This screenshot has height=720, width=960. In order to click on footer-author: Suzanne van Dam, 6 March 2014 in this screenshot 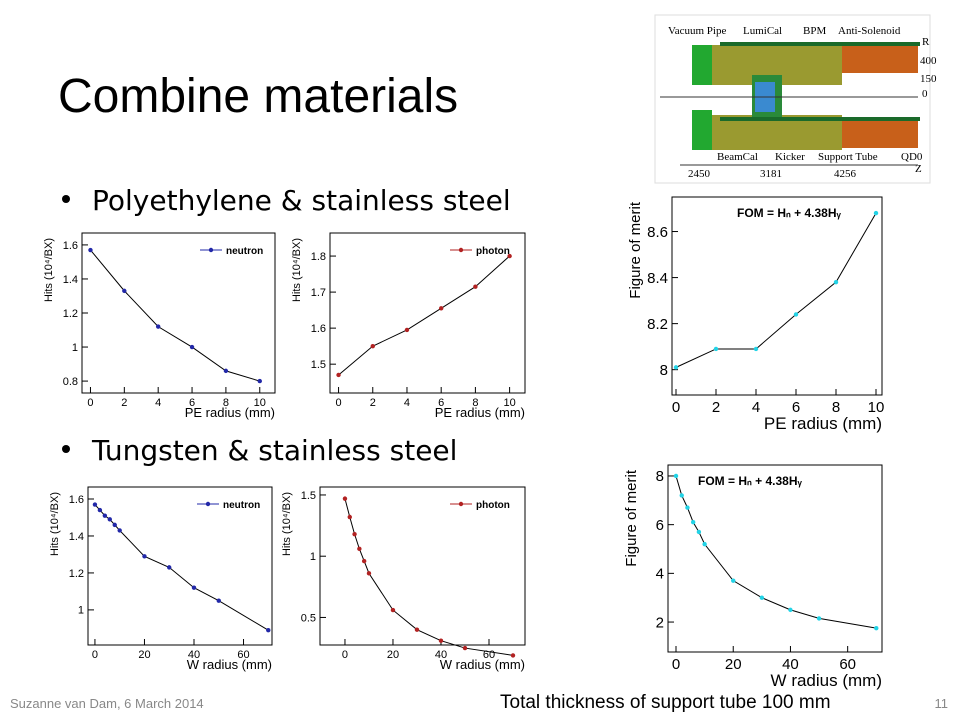, I will do `click(107, 703)`.